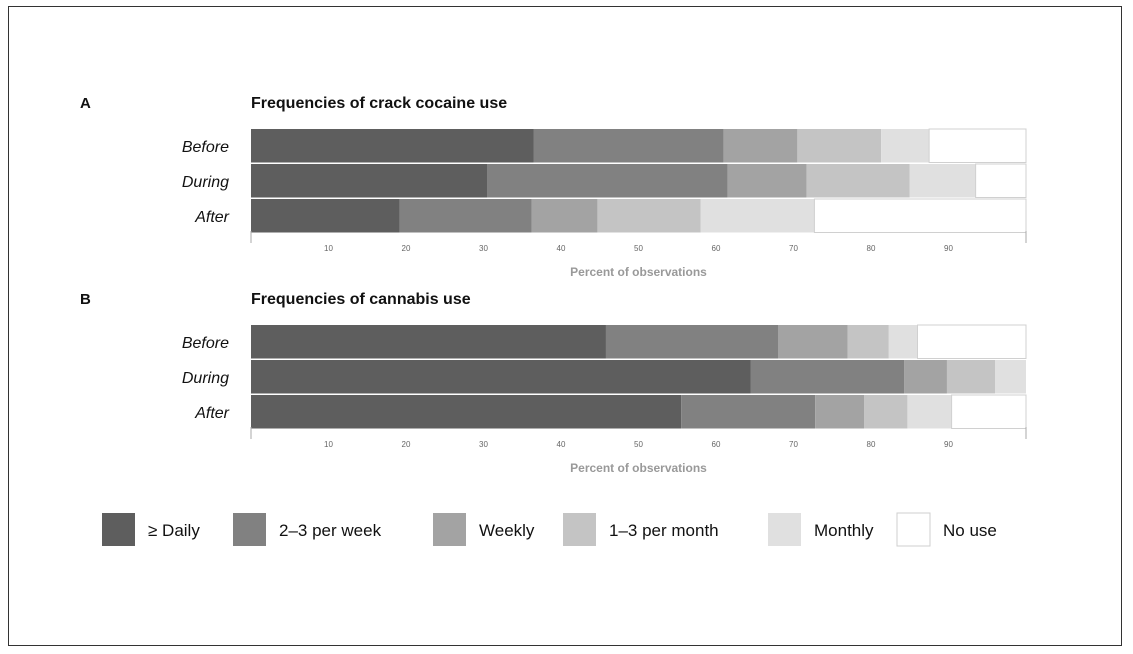  What do you see at coordinates (174, 530) in the screenshot?
I see `legend-label: ≥ Daily` at bounding box center [174, 530].